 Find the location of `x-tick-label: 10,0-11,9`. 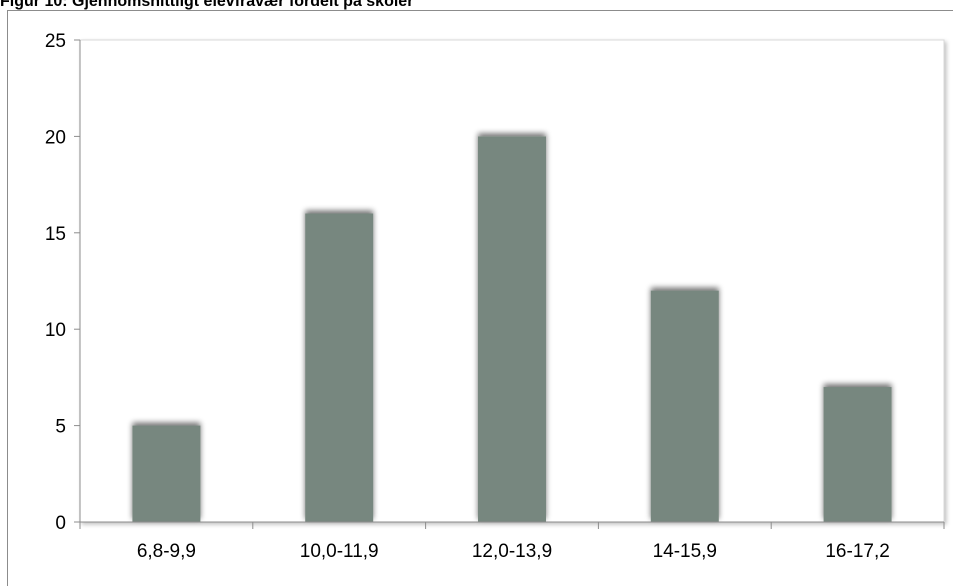

x-tick-label: 10,0-11,9 is located at coordinates (339, 551).